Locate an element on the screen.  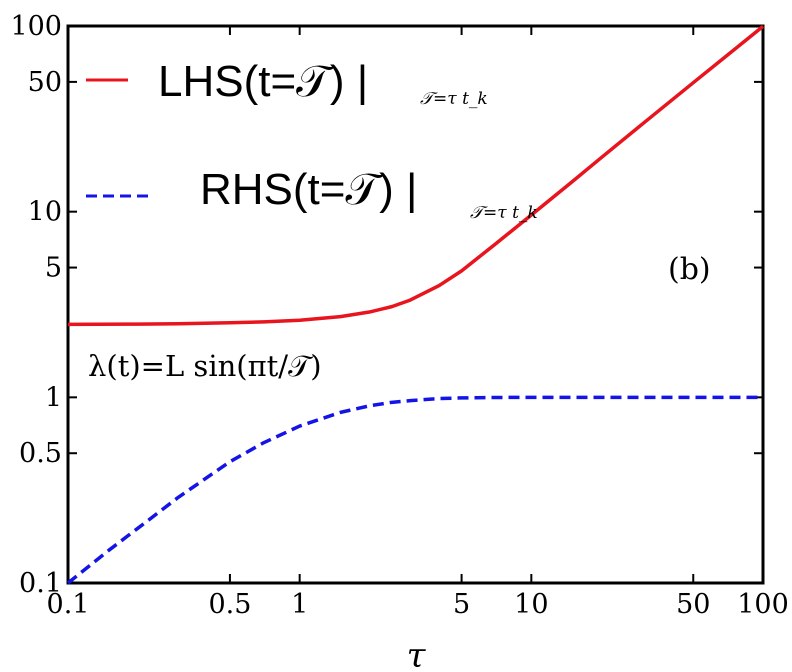
y-tick-label: 50 is located at coordinates (45, 82).